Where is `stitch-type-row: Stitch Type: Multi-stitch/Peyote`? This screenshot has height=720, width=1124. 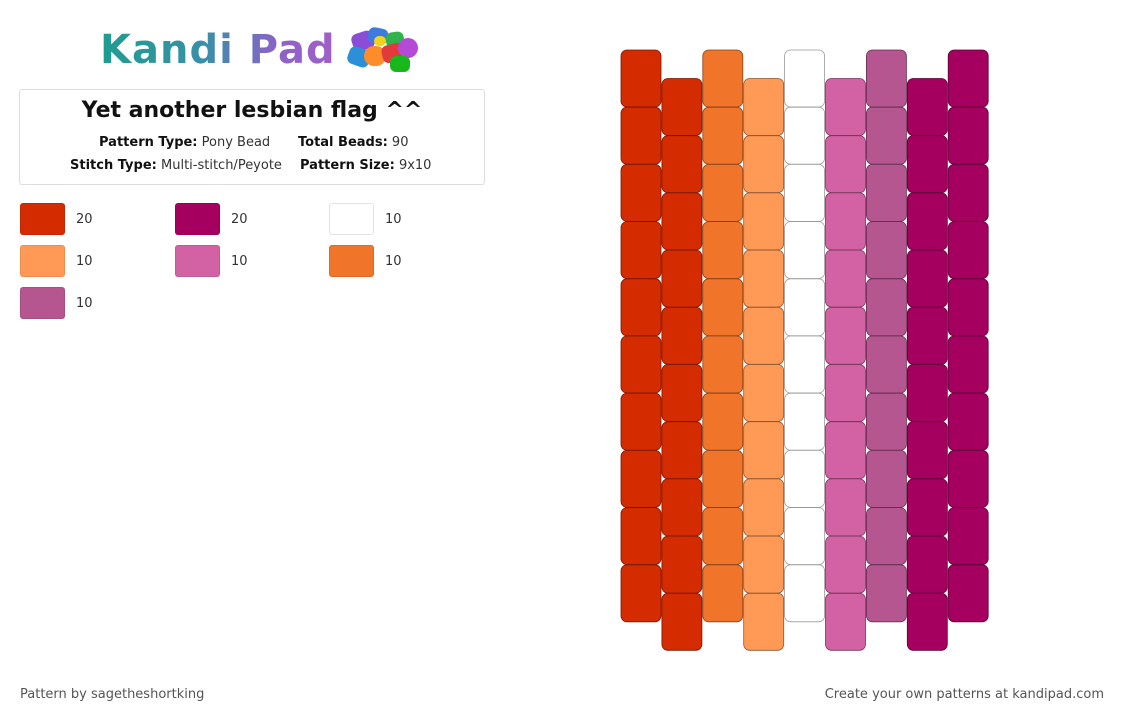
stitch-type-row: Stitch Type: Multi-stitch/Peyote is located at coordinates (176, 165).